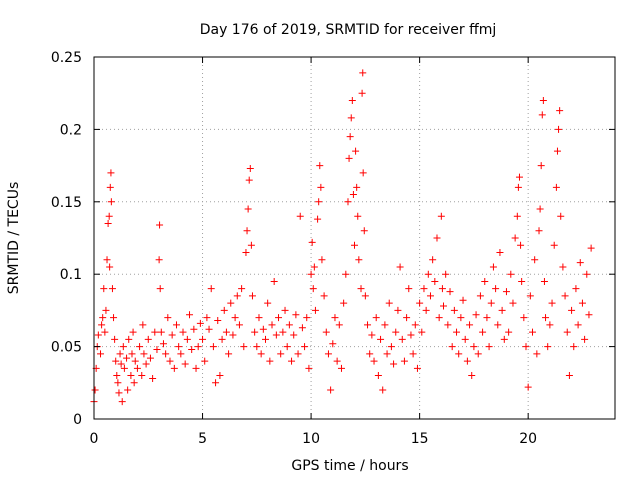 This screenshot has height=480, width=640. What do you see at coordinates (528, 439) in the screenshot?
I see `x-tick-label: 20` at bounding box center [528, 439].